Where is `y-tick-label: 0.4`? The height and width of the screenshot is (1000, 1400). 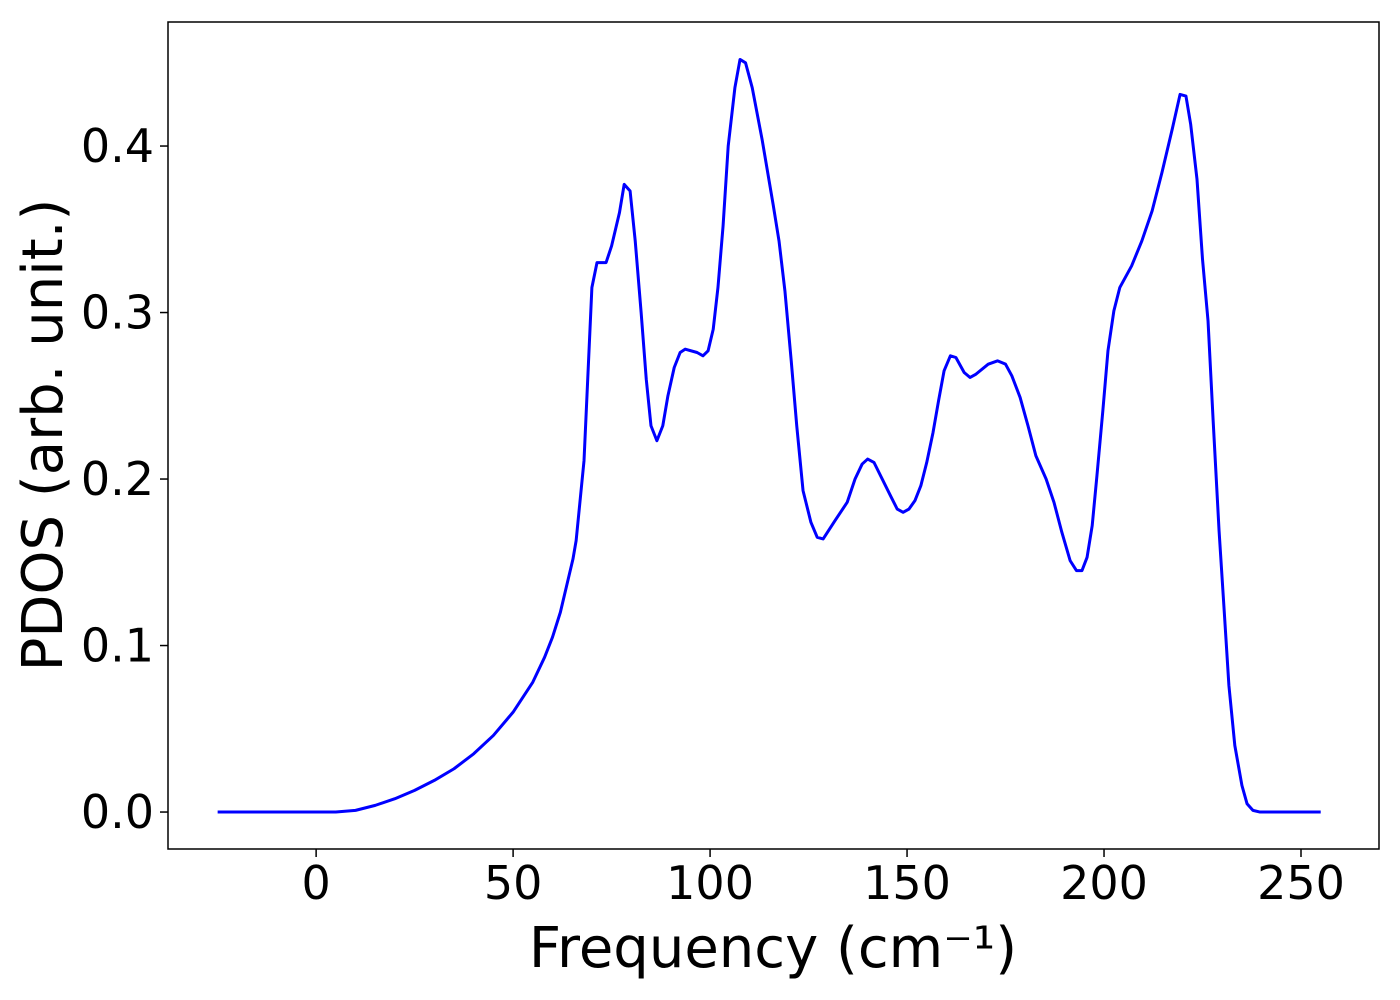
y-tick-label: 0.4 is located at coordinates (117, 146).